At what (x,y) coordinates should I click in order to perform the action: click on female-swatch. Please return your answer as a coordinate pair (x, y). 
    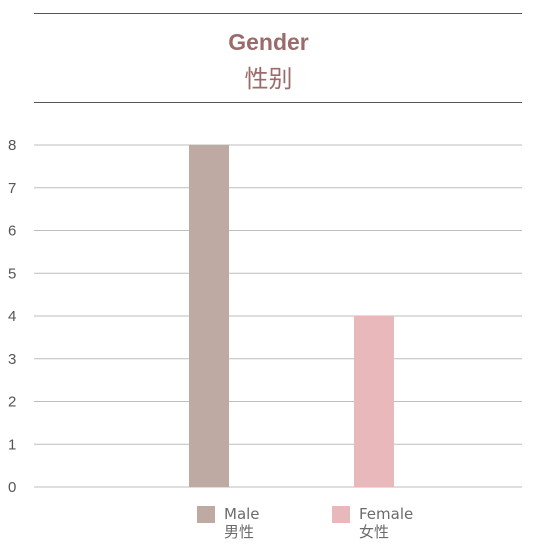
    Looking at the image, I should click on (341, 514).